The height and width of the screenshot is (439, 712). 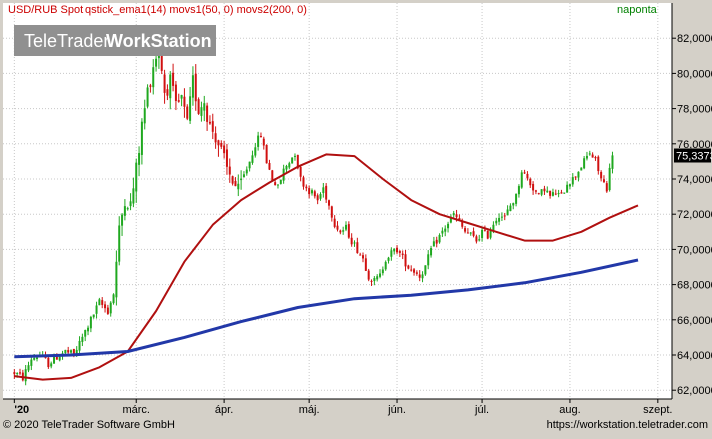 What do you see at coordinates (627, 425) in the screenshot?
I see `footer-url: https://workstation.teletrader.com` at bounding box center [627, 425].